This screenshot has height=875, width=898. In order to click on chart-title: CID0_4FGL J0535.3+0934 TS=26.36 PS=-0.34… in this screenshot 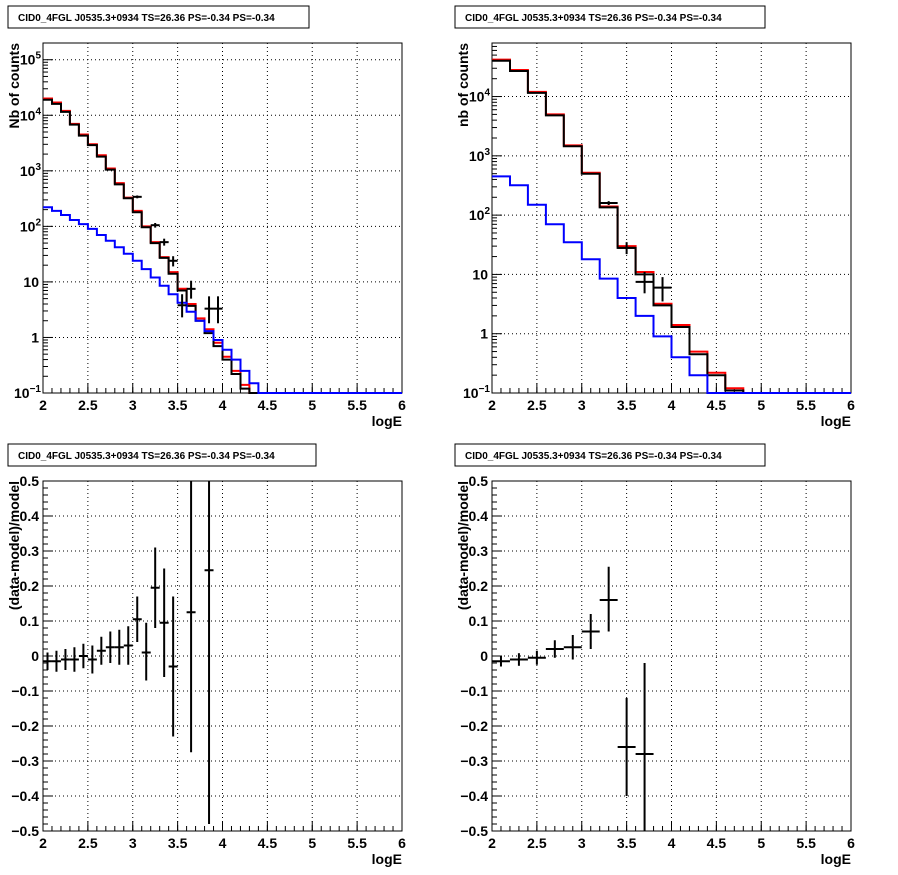, I will do `click(146, 18)`.